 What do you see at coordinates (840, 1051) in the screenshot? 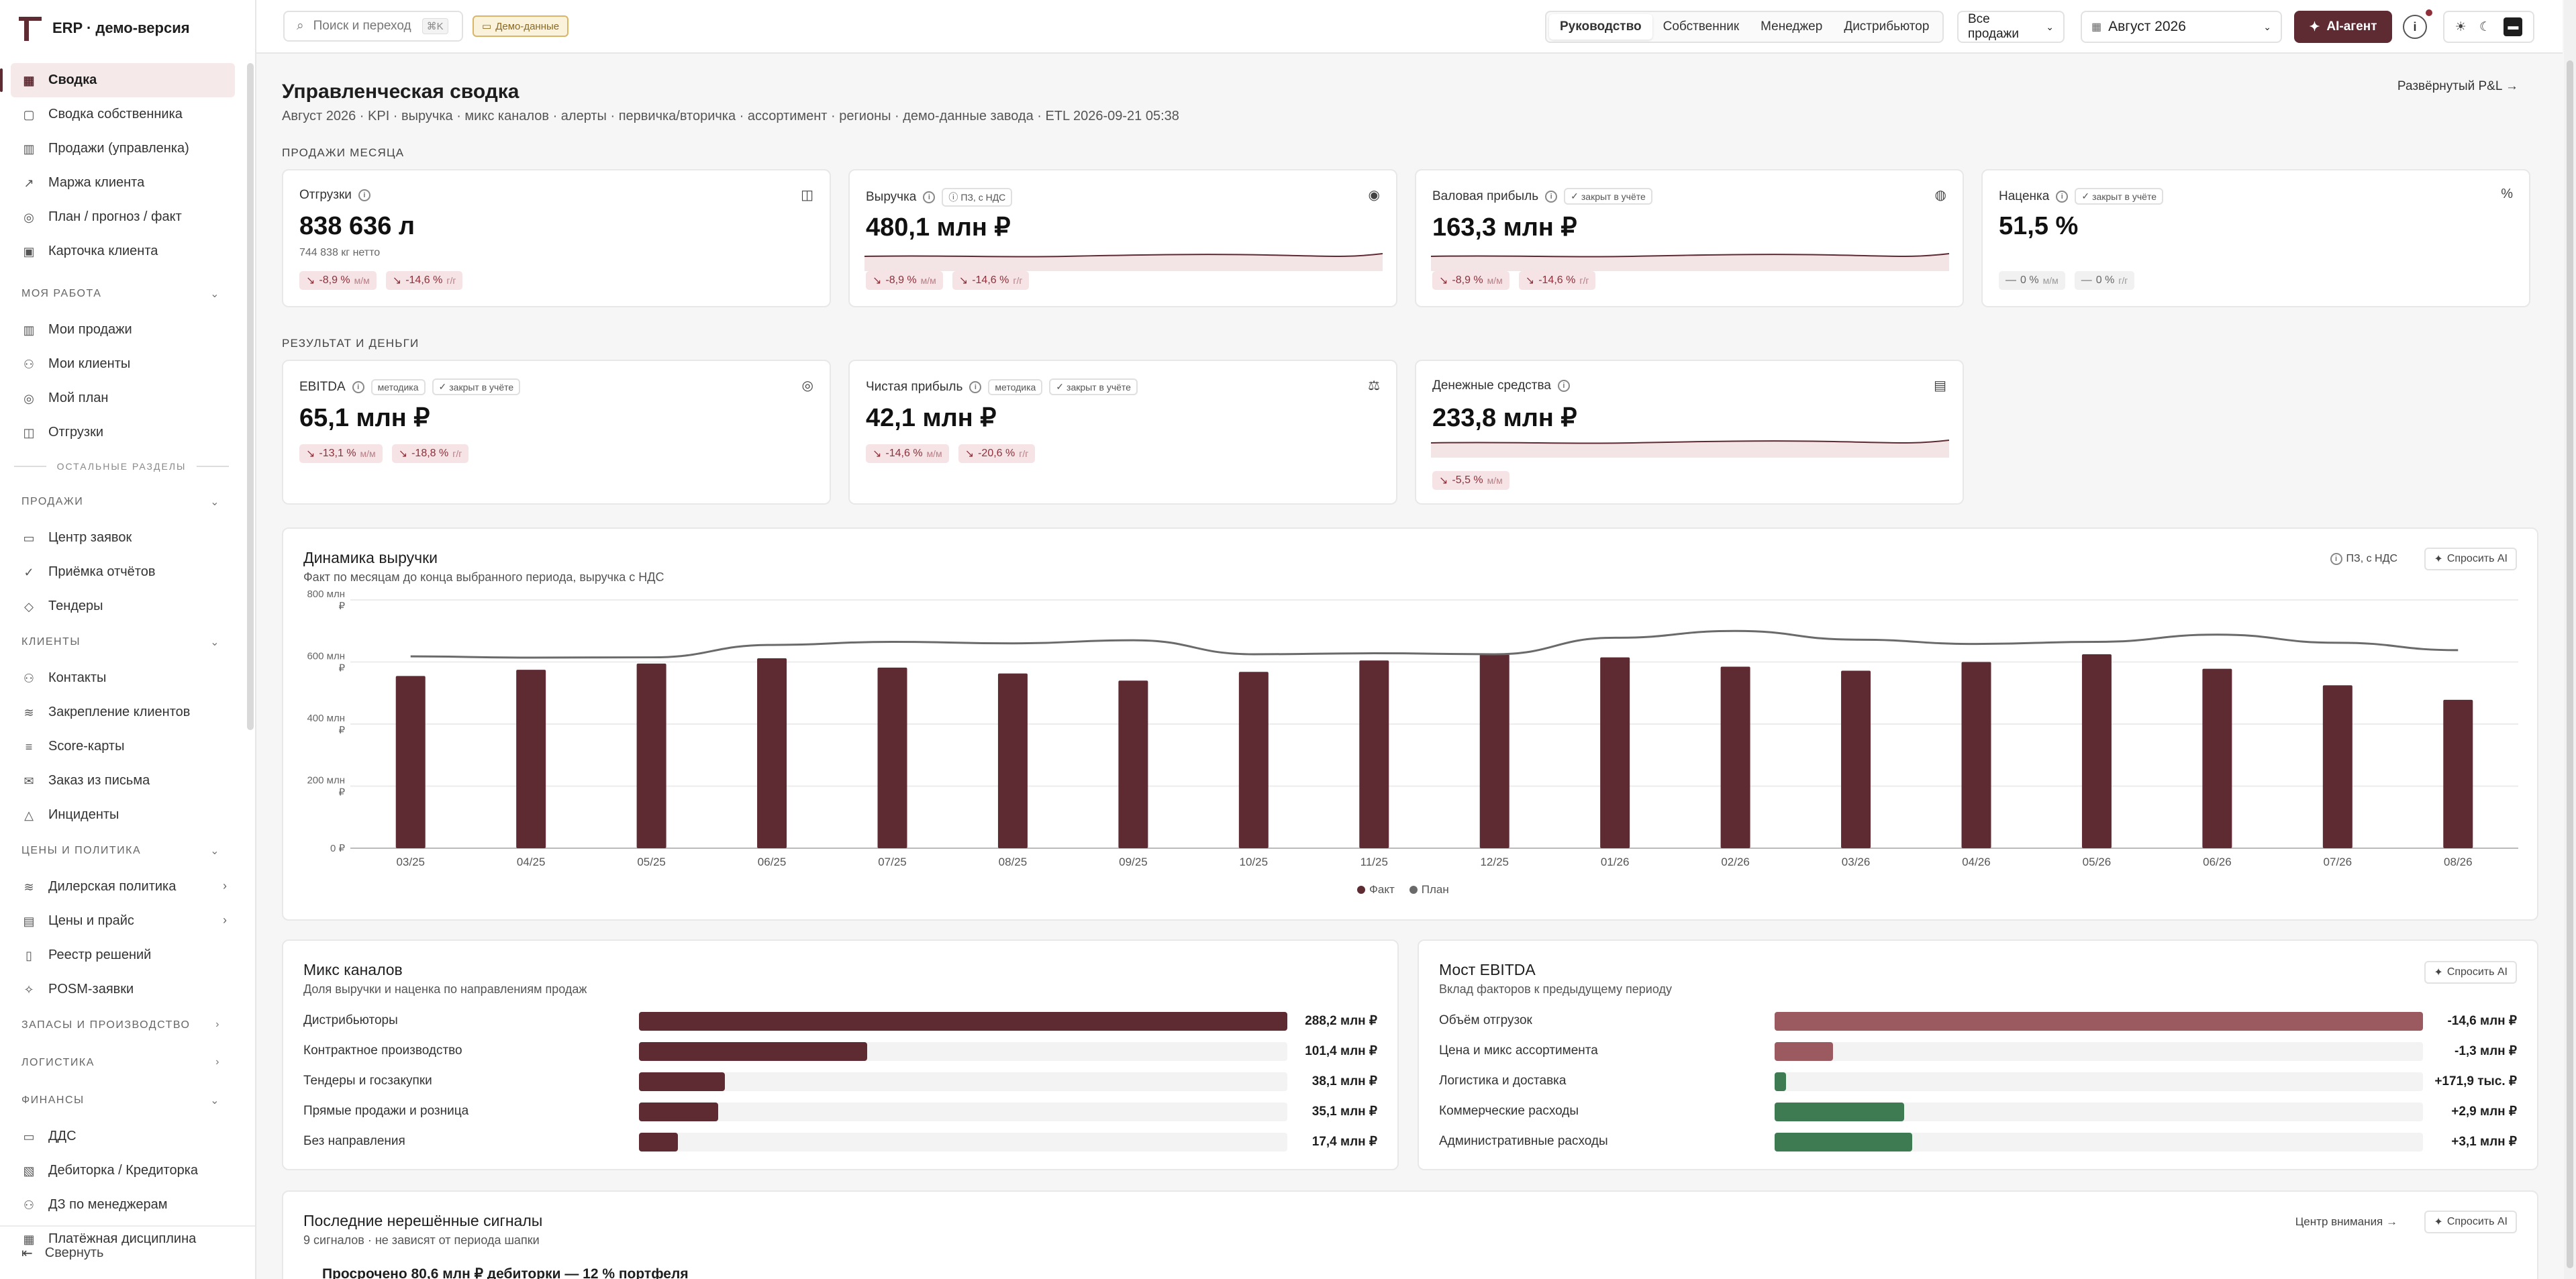
I see `bar-row: Контрактное производство 101,4 млн ₽` at bounding box center [840, 1051].